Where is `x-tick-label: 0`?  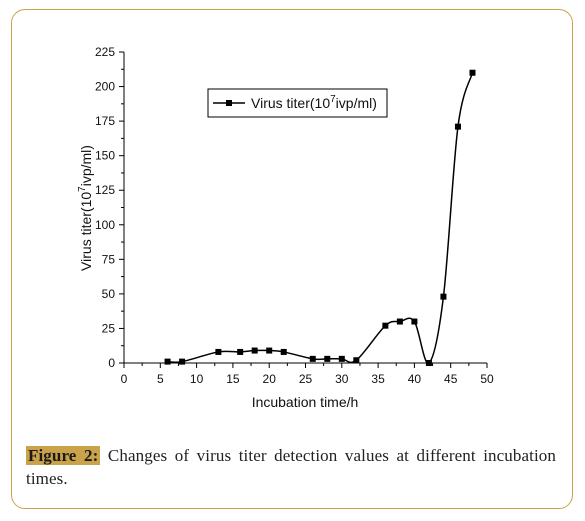 x-tick-label: 0 is located at coordinates (124, 379).